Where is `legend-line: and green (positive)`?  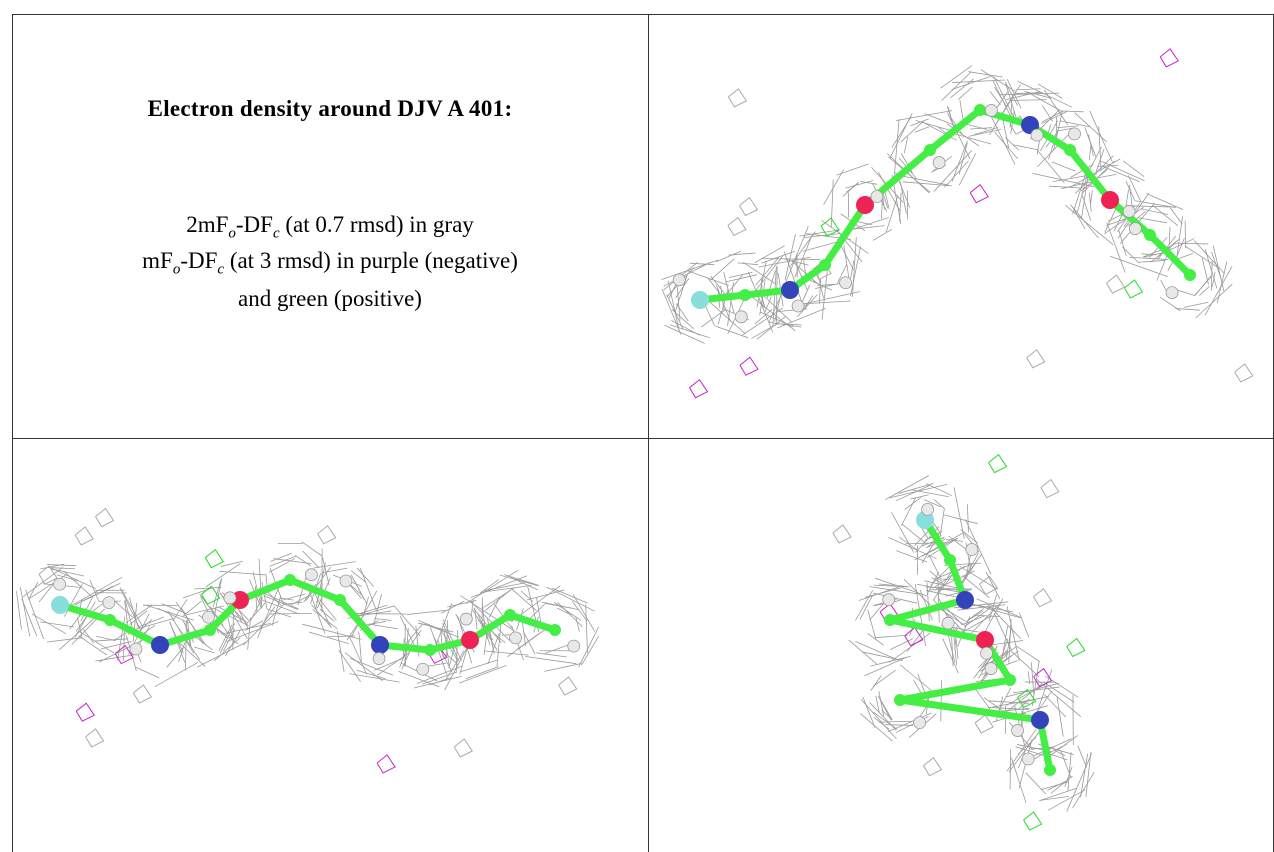 legend-line: and green (positive) is located at coordinates (330, 299).